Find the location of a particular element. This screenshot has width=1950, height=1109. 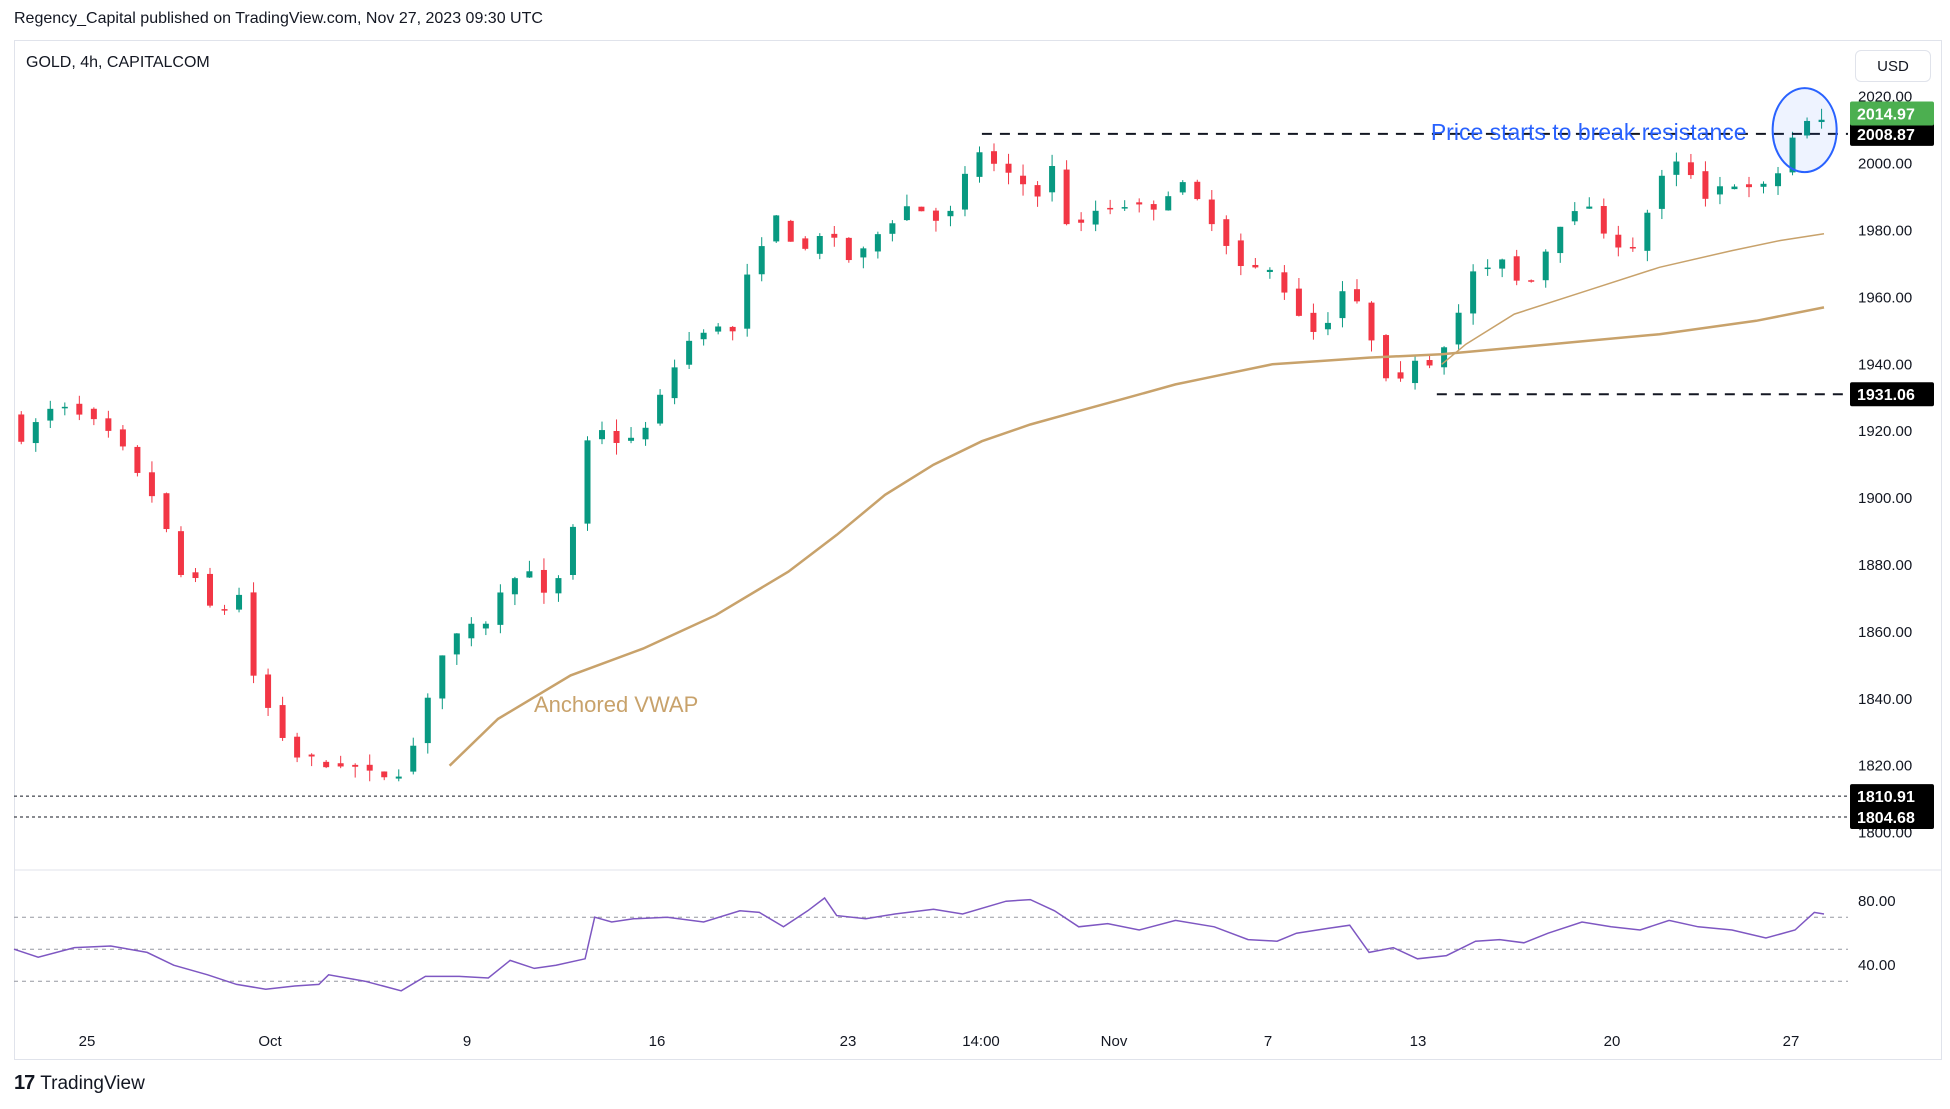

currency-button: USD is located at coordinates (1893, 66).